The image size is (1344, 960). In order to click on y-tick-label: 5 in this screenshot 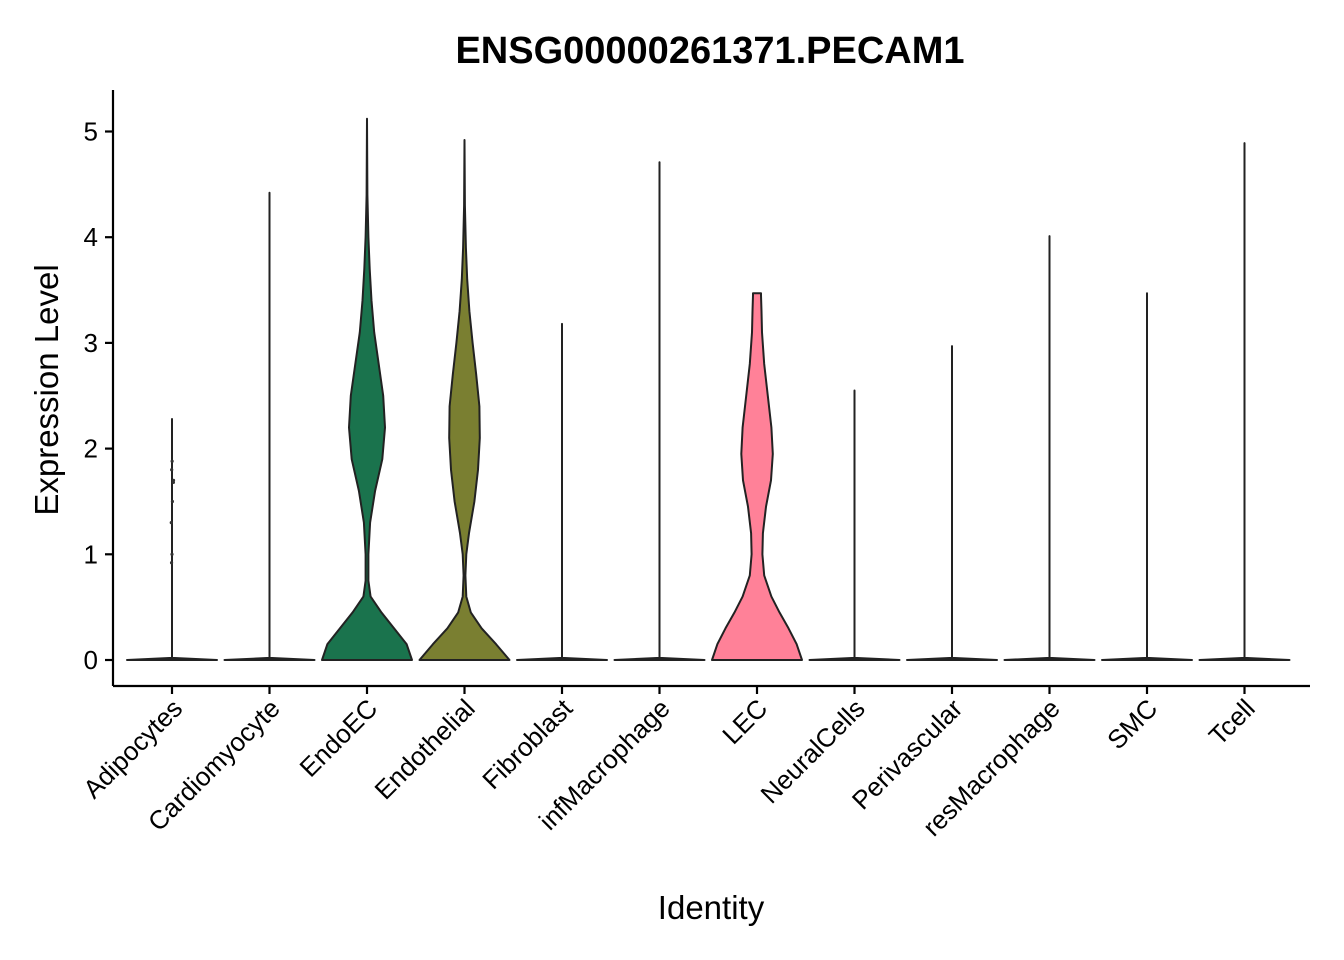, I will do `click(91, 132)`.